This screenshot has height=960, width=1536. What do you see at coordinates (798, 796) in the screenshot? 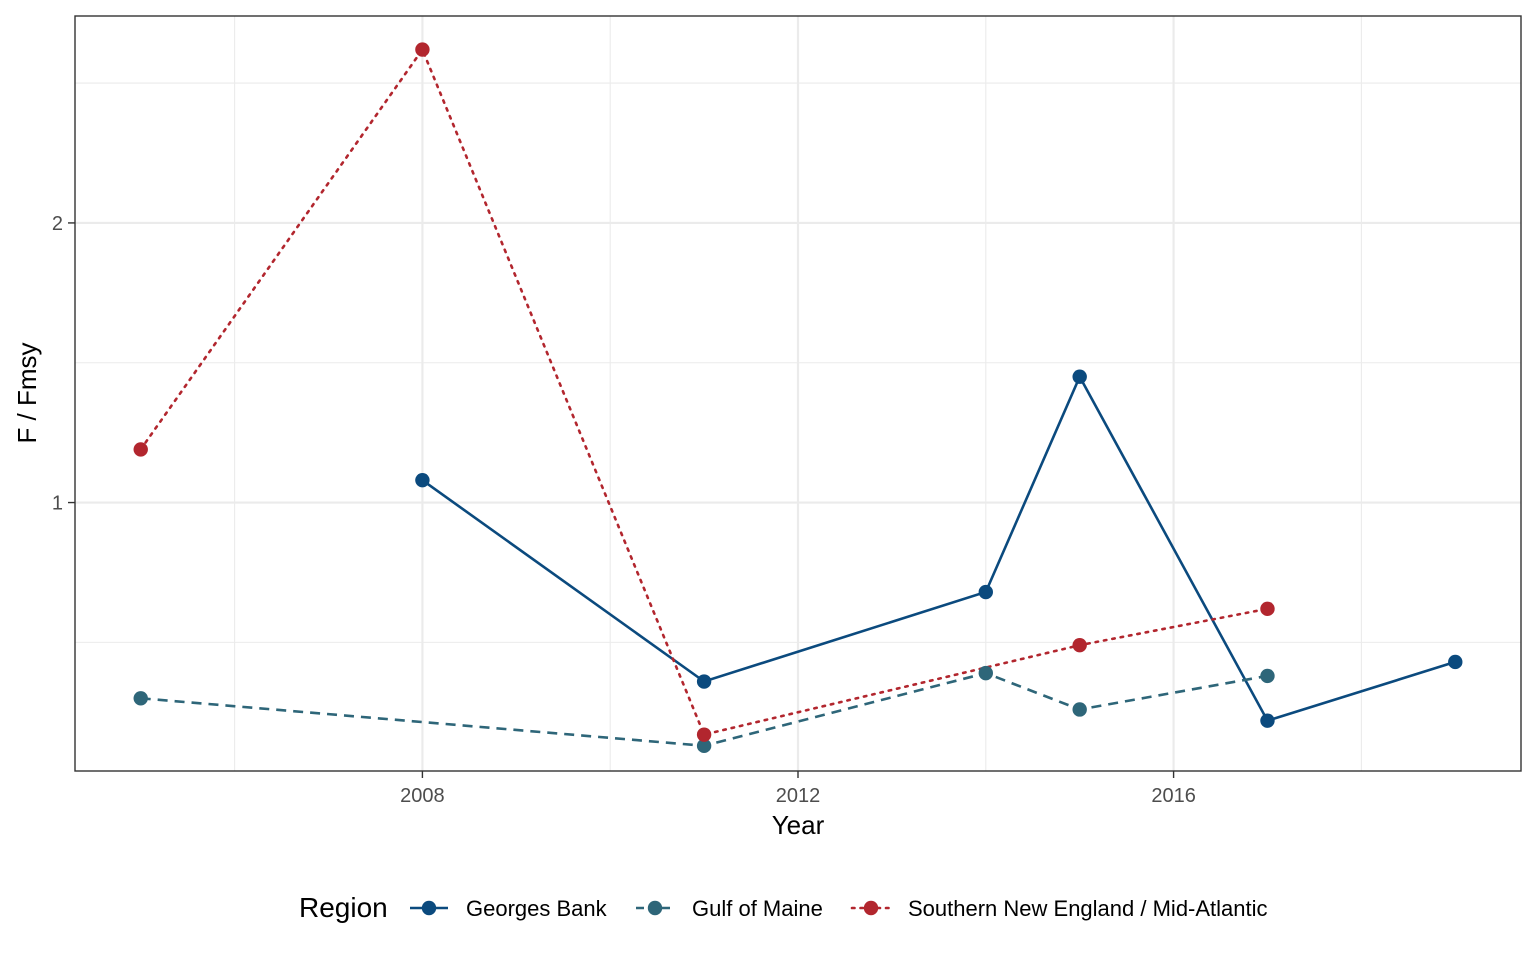
I see `x-tick-label: 2012` at bounding box center [798, 796].